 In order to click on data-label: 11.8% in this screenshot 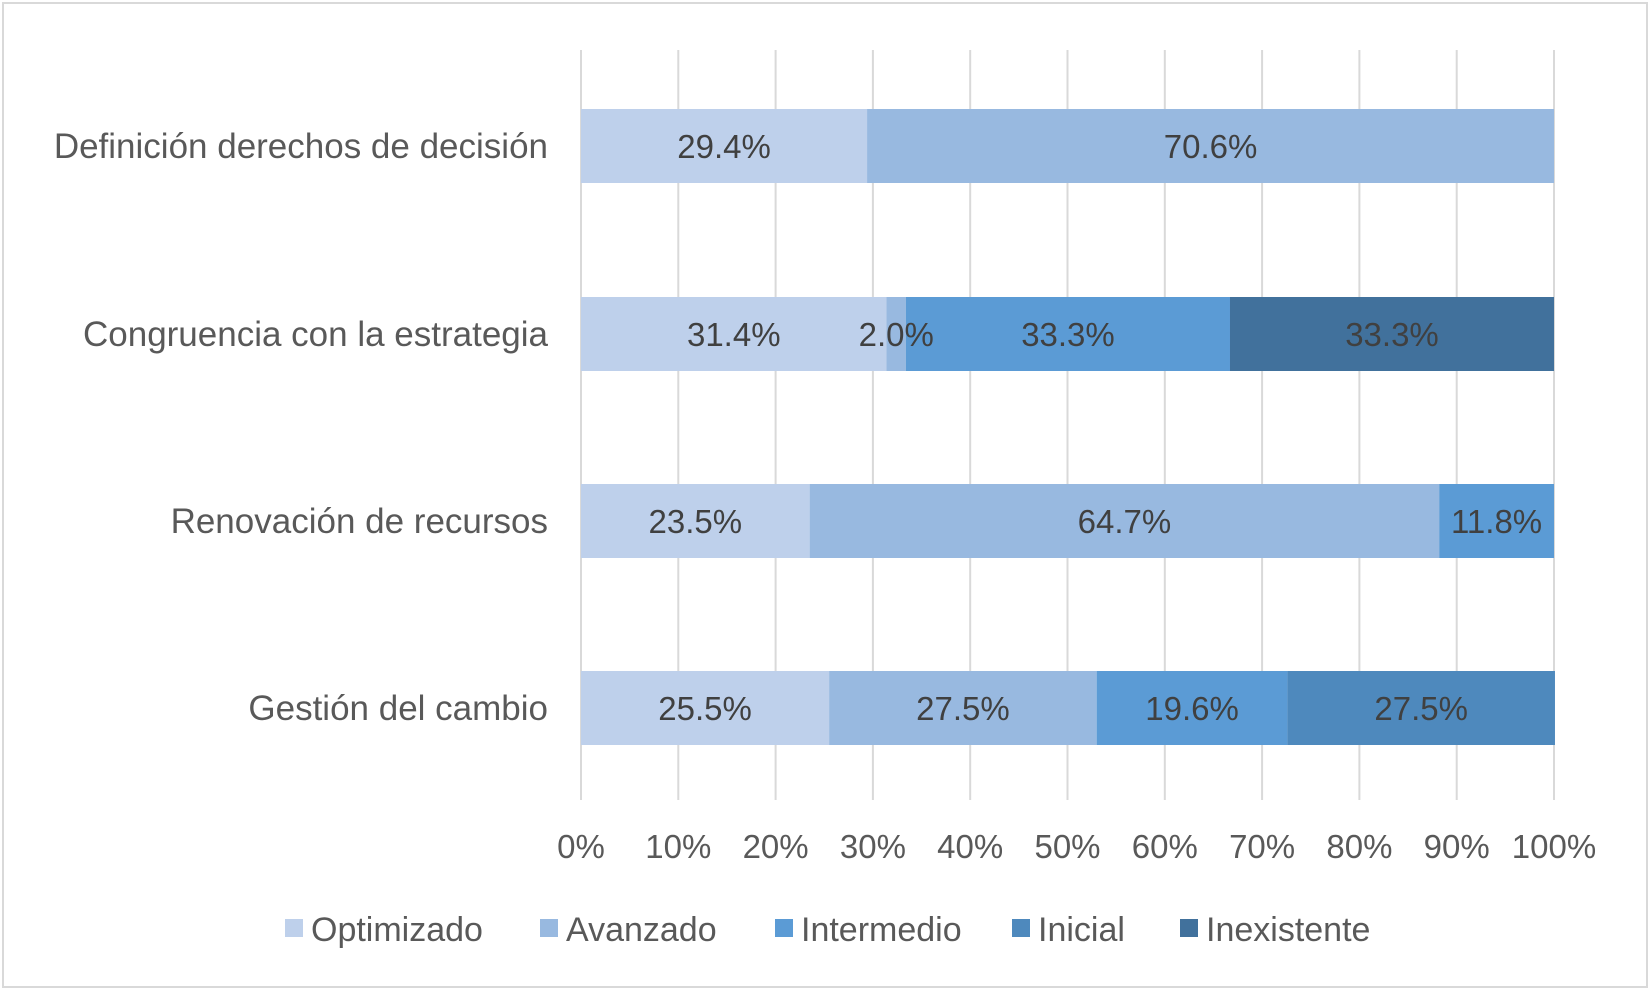, I will do `click(1496, 521)`.